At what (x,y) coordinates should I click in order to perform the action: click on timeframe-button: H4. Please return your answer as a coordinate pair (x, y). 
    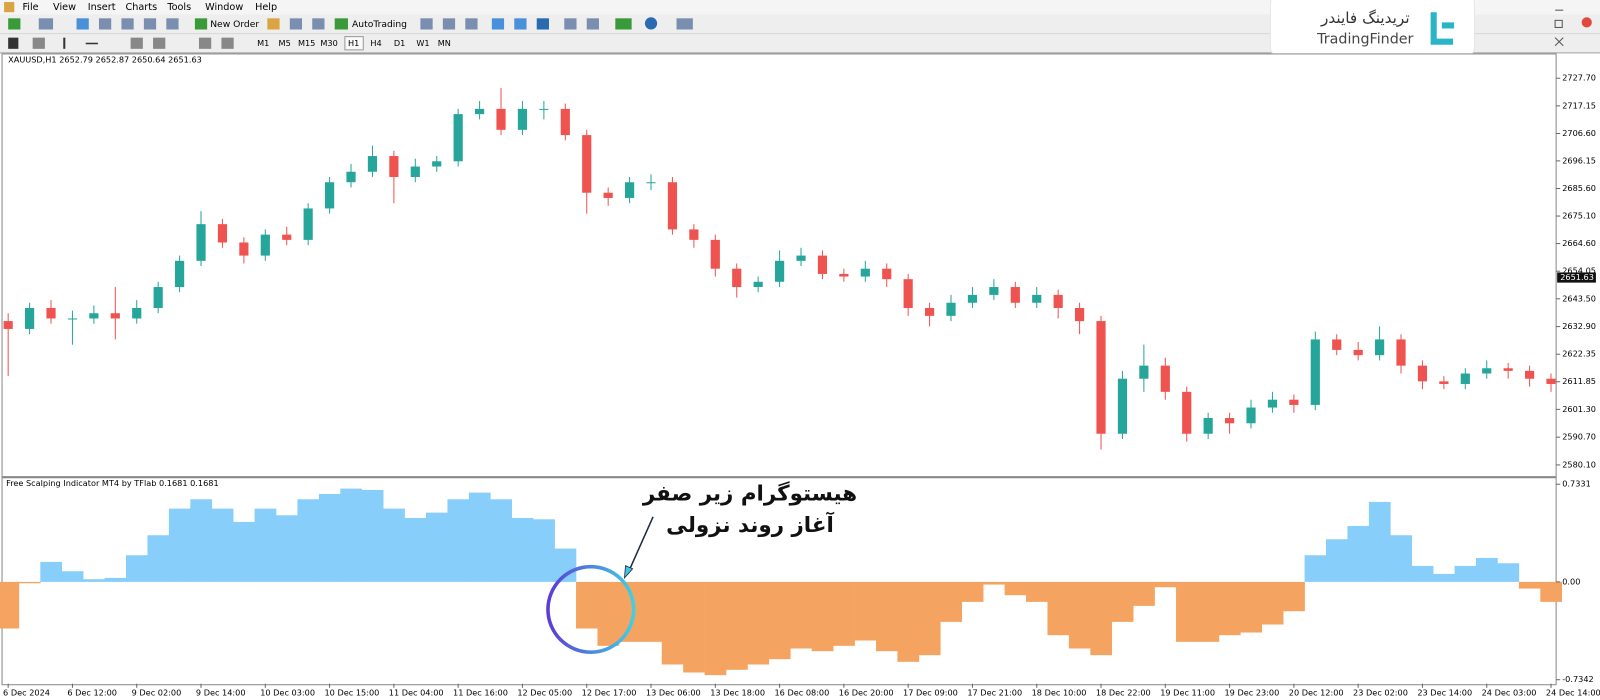
    Looking at the image, I should click on (375, 43).